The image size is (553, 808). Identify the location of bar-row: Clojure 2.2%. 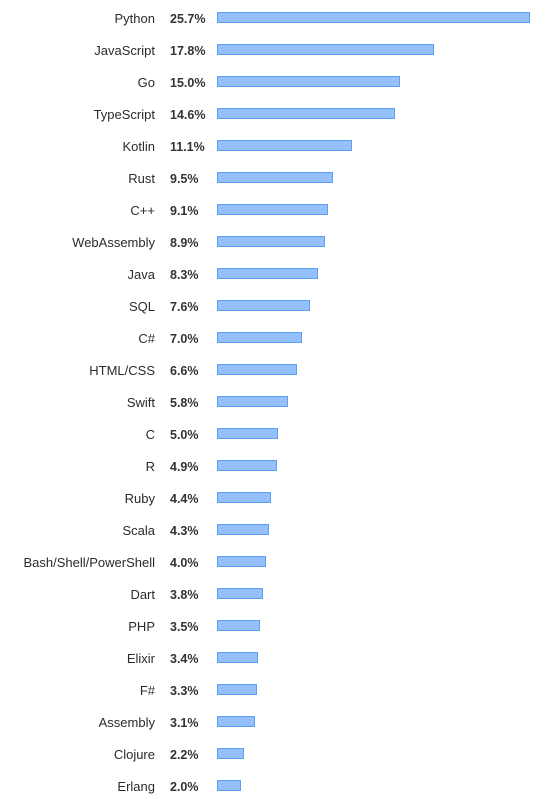
(276, 755).